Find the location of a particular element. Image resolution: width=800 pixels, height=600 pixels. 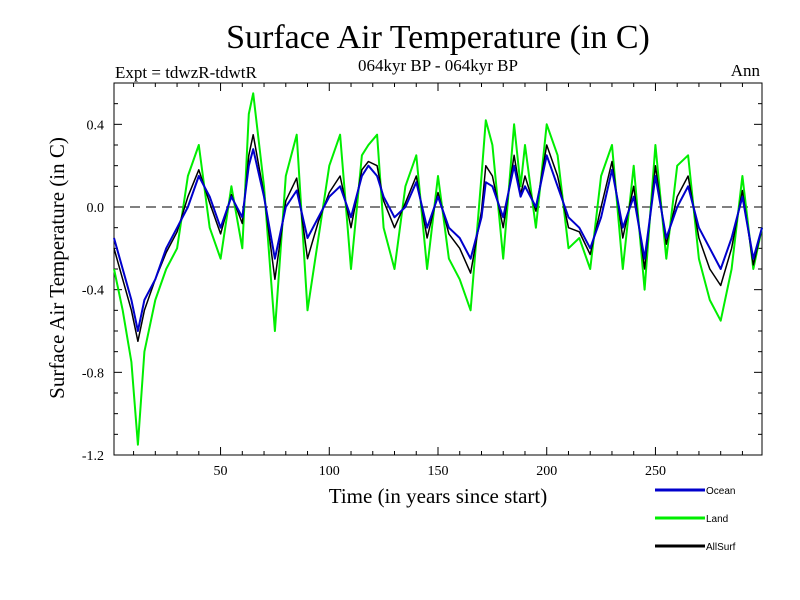

y-tick-label: 0.4 is located at coordinates (96, 125).